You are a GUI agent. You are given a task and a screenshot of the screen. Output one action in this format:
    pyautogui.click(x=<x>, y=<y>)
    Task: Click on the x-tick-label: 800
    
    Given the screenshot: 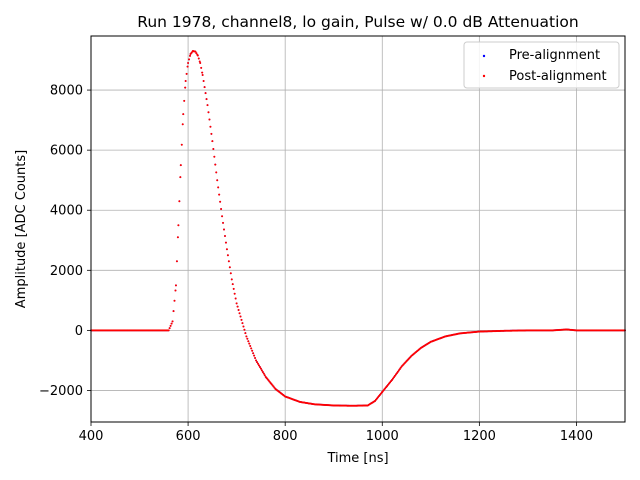 What is the action you would take?
    pyautogui.click(x=285, y=436)
    